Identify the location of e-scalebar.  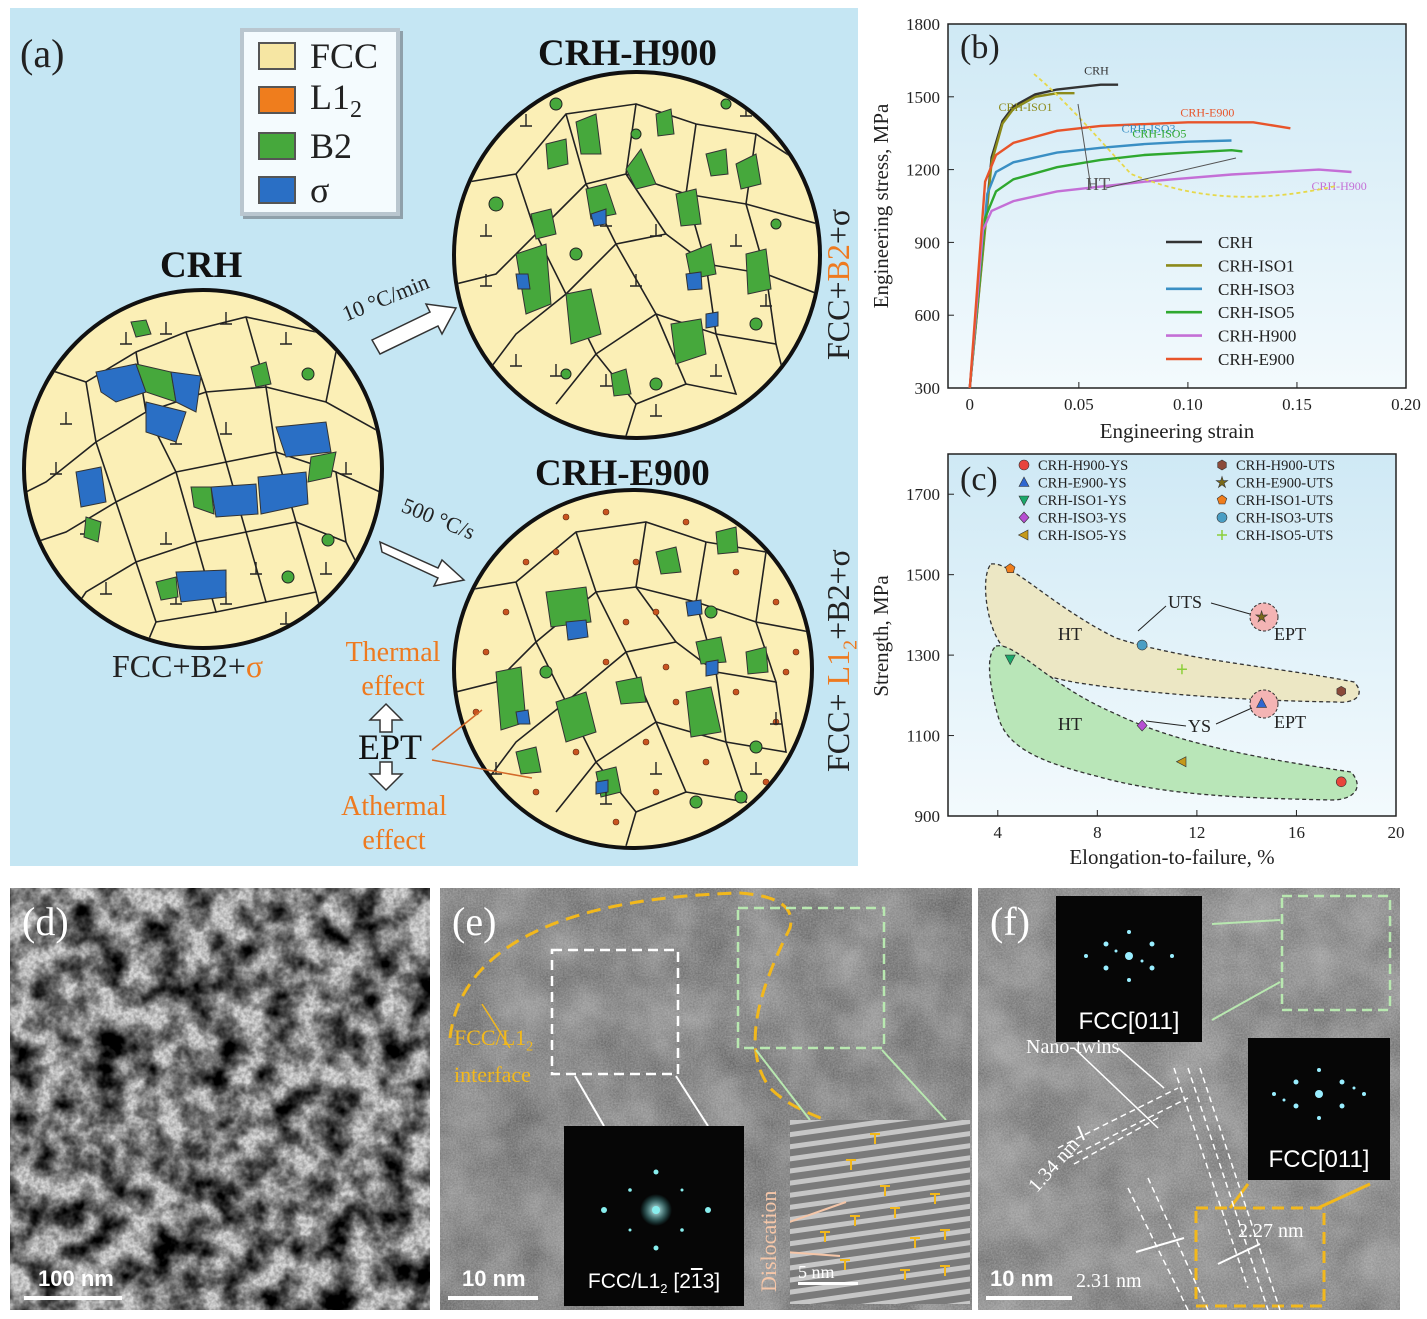
(493, 1298).